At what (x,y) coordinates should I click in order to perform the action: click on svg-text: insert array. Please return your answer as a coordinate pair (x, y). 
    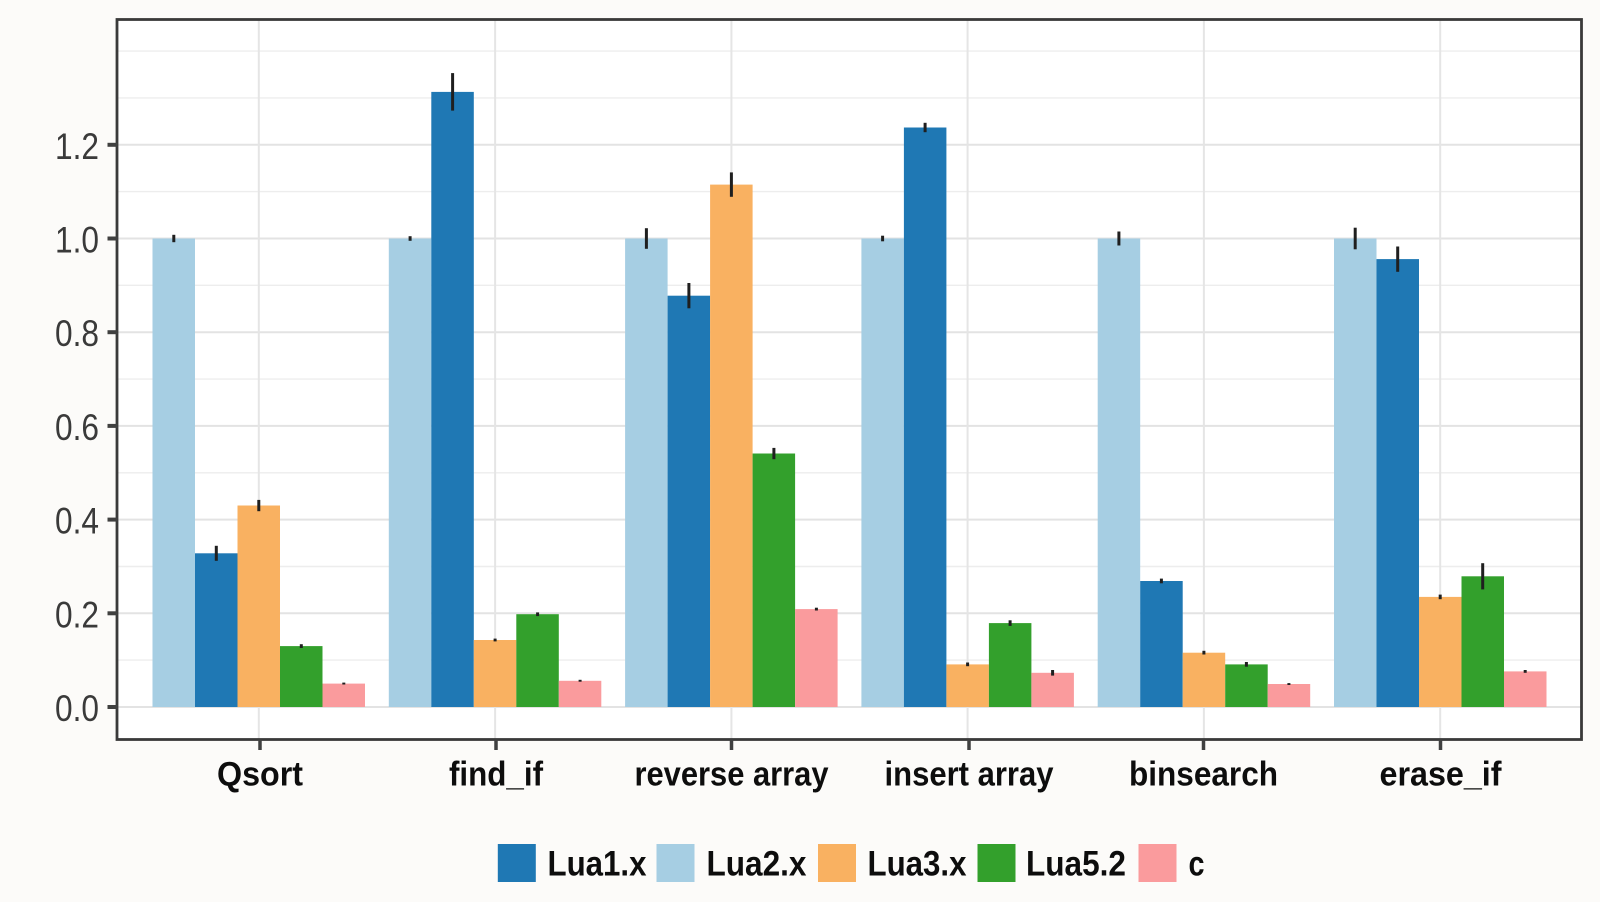
    Looking at the image, I should click on (969, 774).